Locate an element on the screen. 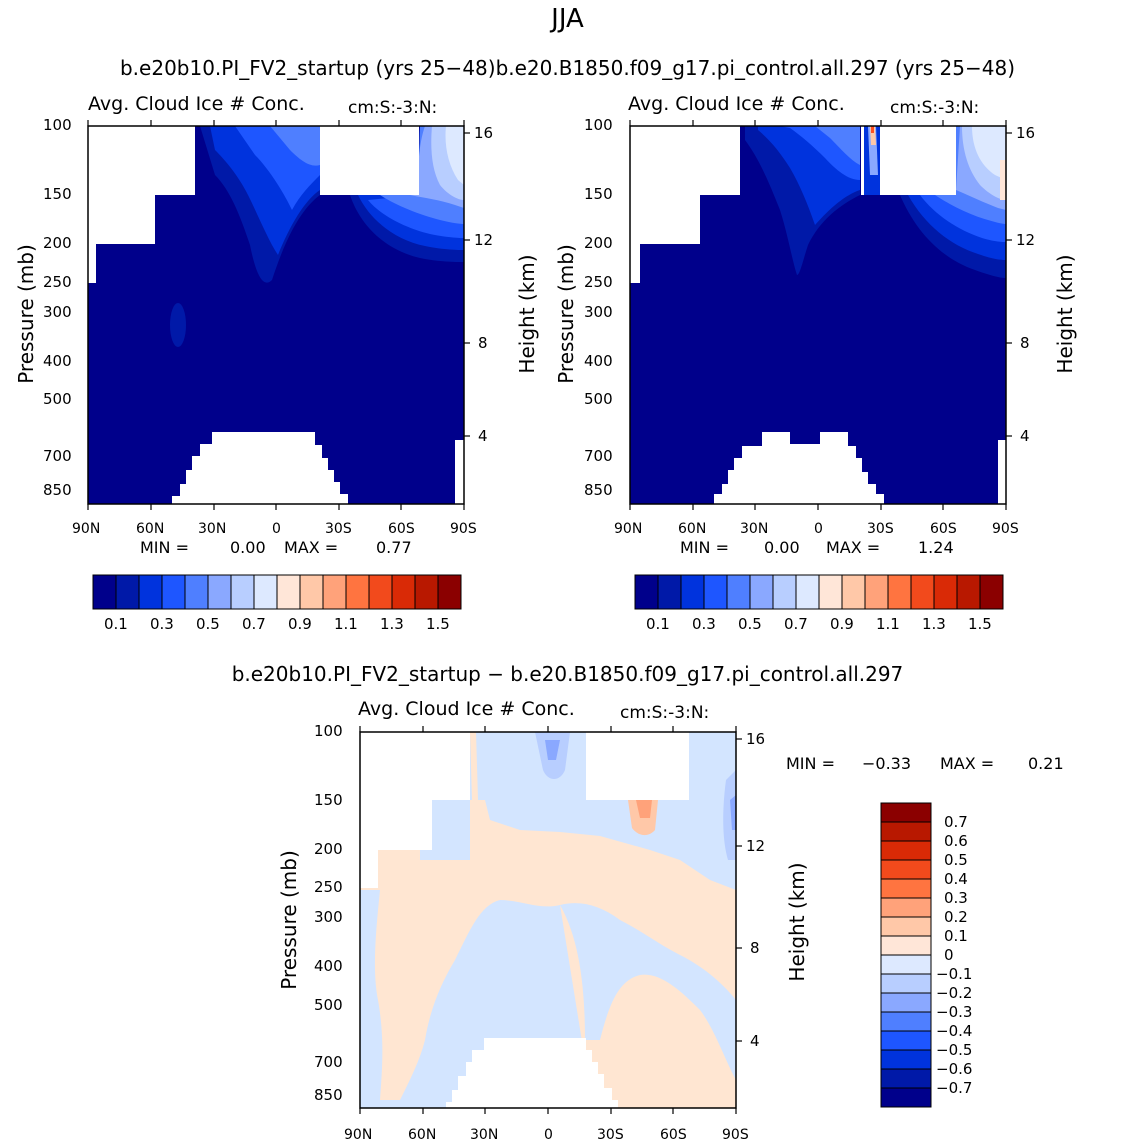 The image size is (1135, 1147). case2-y-tick: 400 is located at coordinates (598, 361).